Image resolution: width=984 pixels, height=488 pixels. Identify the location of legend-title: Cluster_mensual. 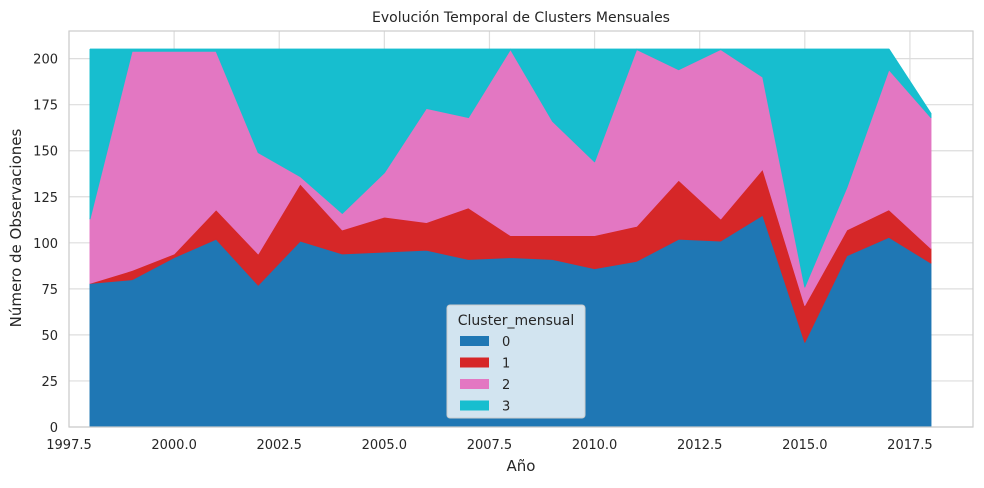
(516, 321).